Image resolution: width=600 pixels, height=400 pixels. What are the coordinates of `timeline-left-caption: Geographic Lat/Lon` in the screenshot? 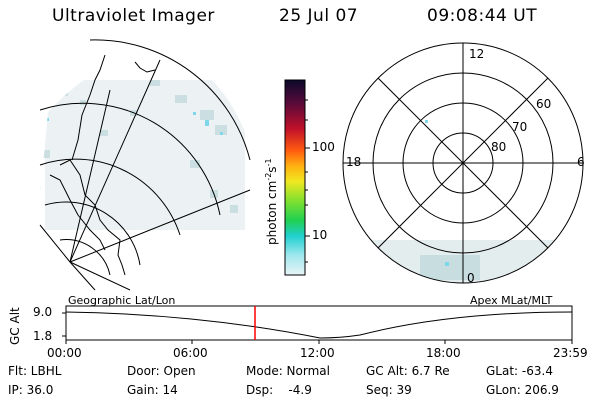 It's located at (122, 300).